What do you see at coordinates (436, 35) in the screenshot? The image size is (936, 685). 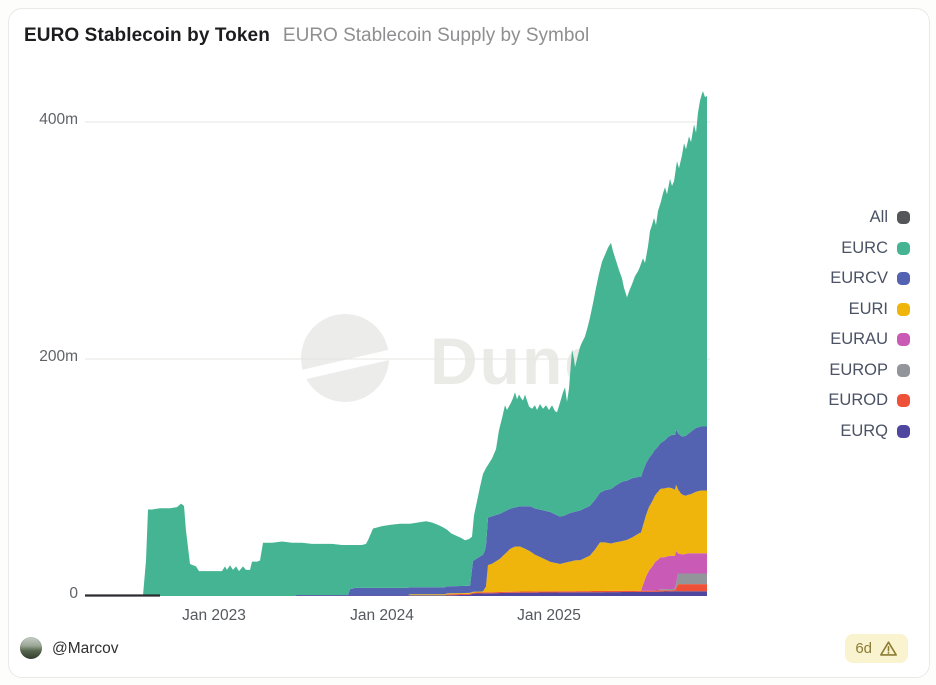 I see `chart-subtitle: EURO Stablecoin Supply by Symbol` at bounding box center [436, 35].